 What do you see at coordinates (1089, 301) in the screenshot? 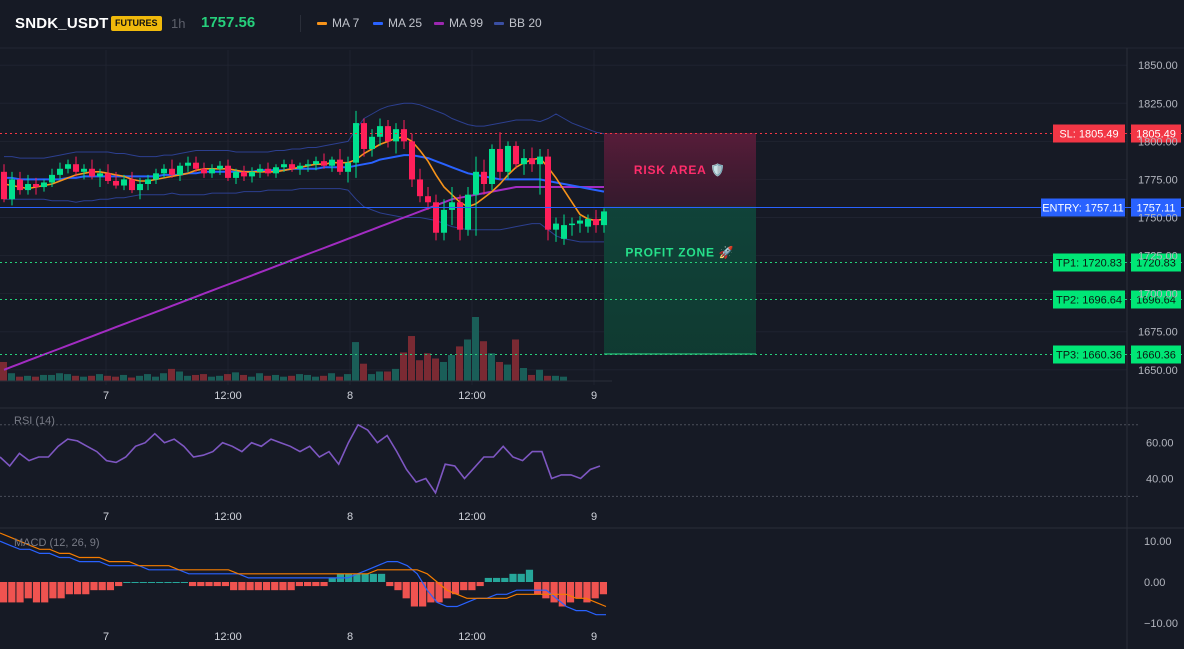
I see `tp2-label: TP2: 1696.64` at bounding box center [1089, 301].